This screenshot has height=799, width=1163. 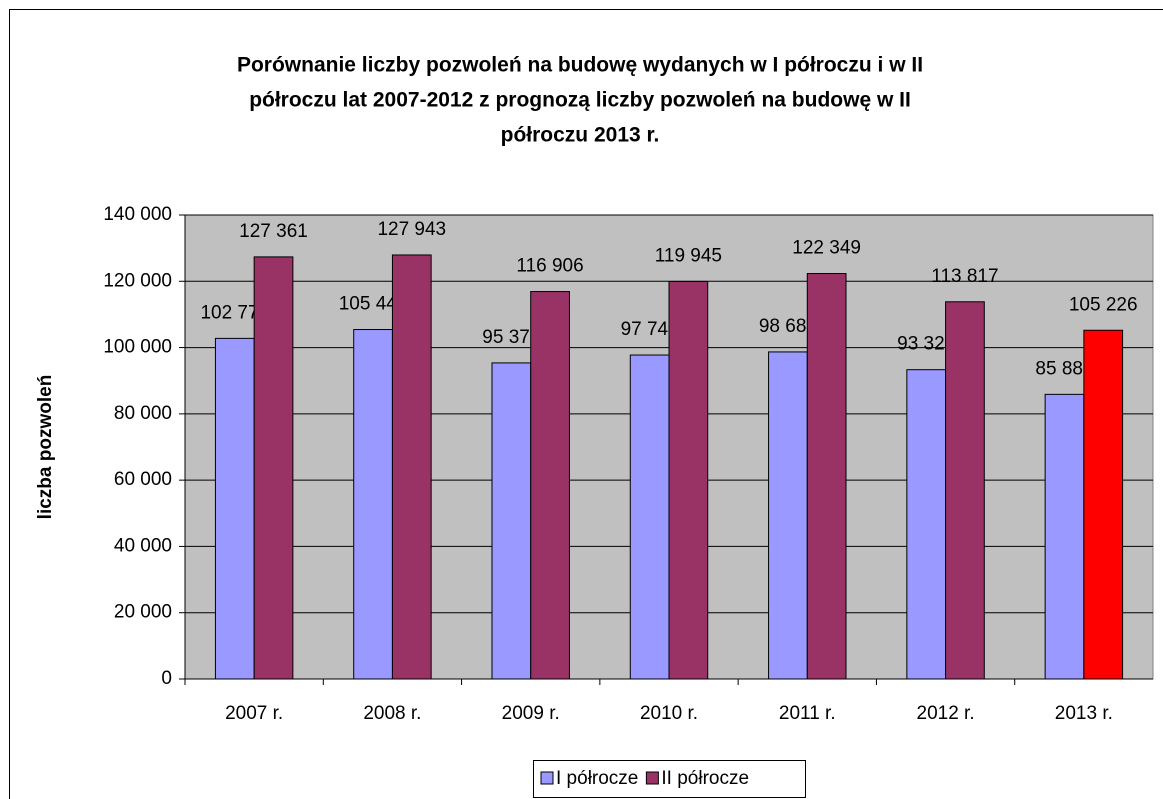 What do you see at coordinates (1064, 368) in the screenshot?
I see `value-label: 85 885` at bounding box center [1064, 368].